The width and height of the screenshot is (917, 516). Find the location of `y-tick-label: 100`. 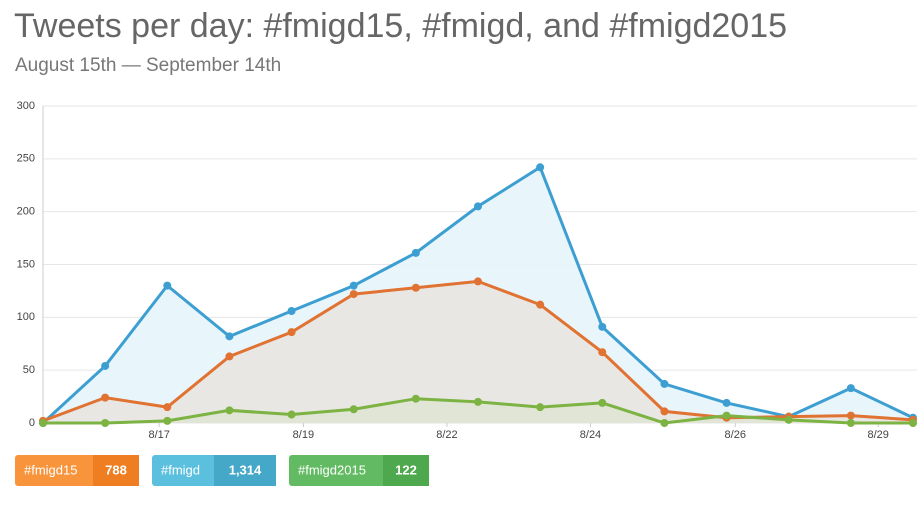

y-tick-label: 100 is located at coordinates (26, 317).